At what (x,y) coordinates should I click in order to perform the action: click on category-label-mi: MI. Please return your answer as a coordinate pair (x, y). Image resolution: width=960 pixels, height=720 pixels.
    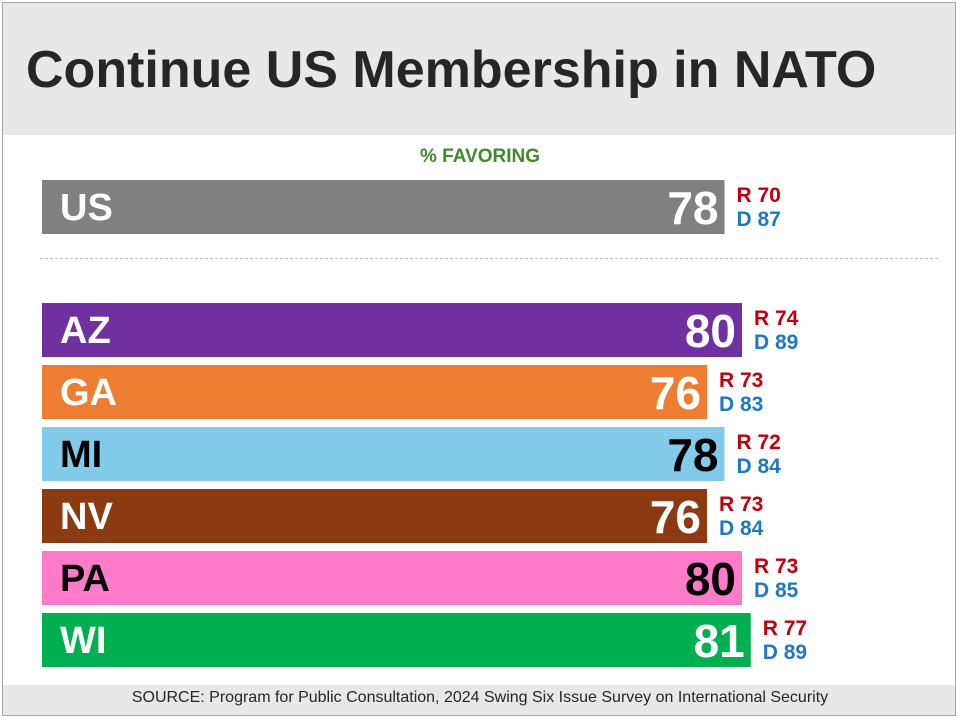
    Looking at the image, I should click on (81, 455).